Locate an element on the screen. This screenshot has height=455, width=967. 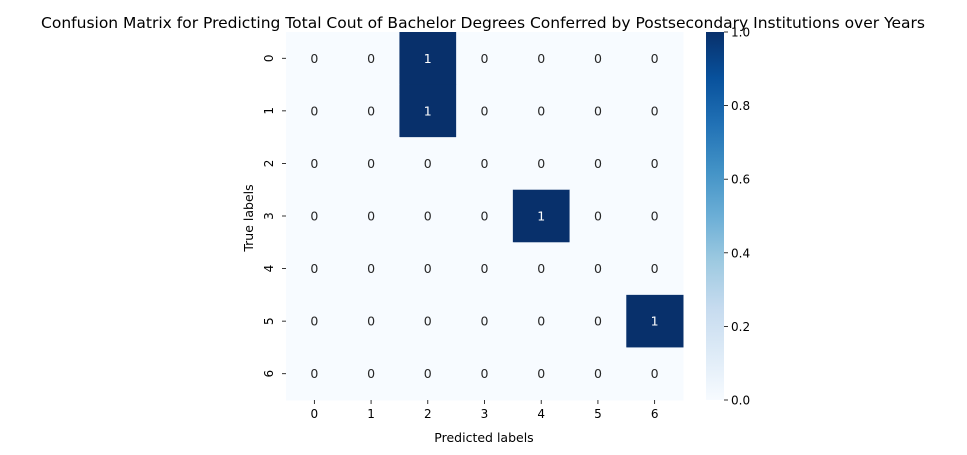
x-axis-ticks: 0 1 2 3 4 5 6 is located at coordinates (485, 410).